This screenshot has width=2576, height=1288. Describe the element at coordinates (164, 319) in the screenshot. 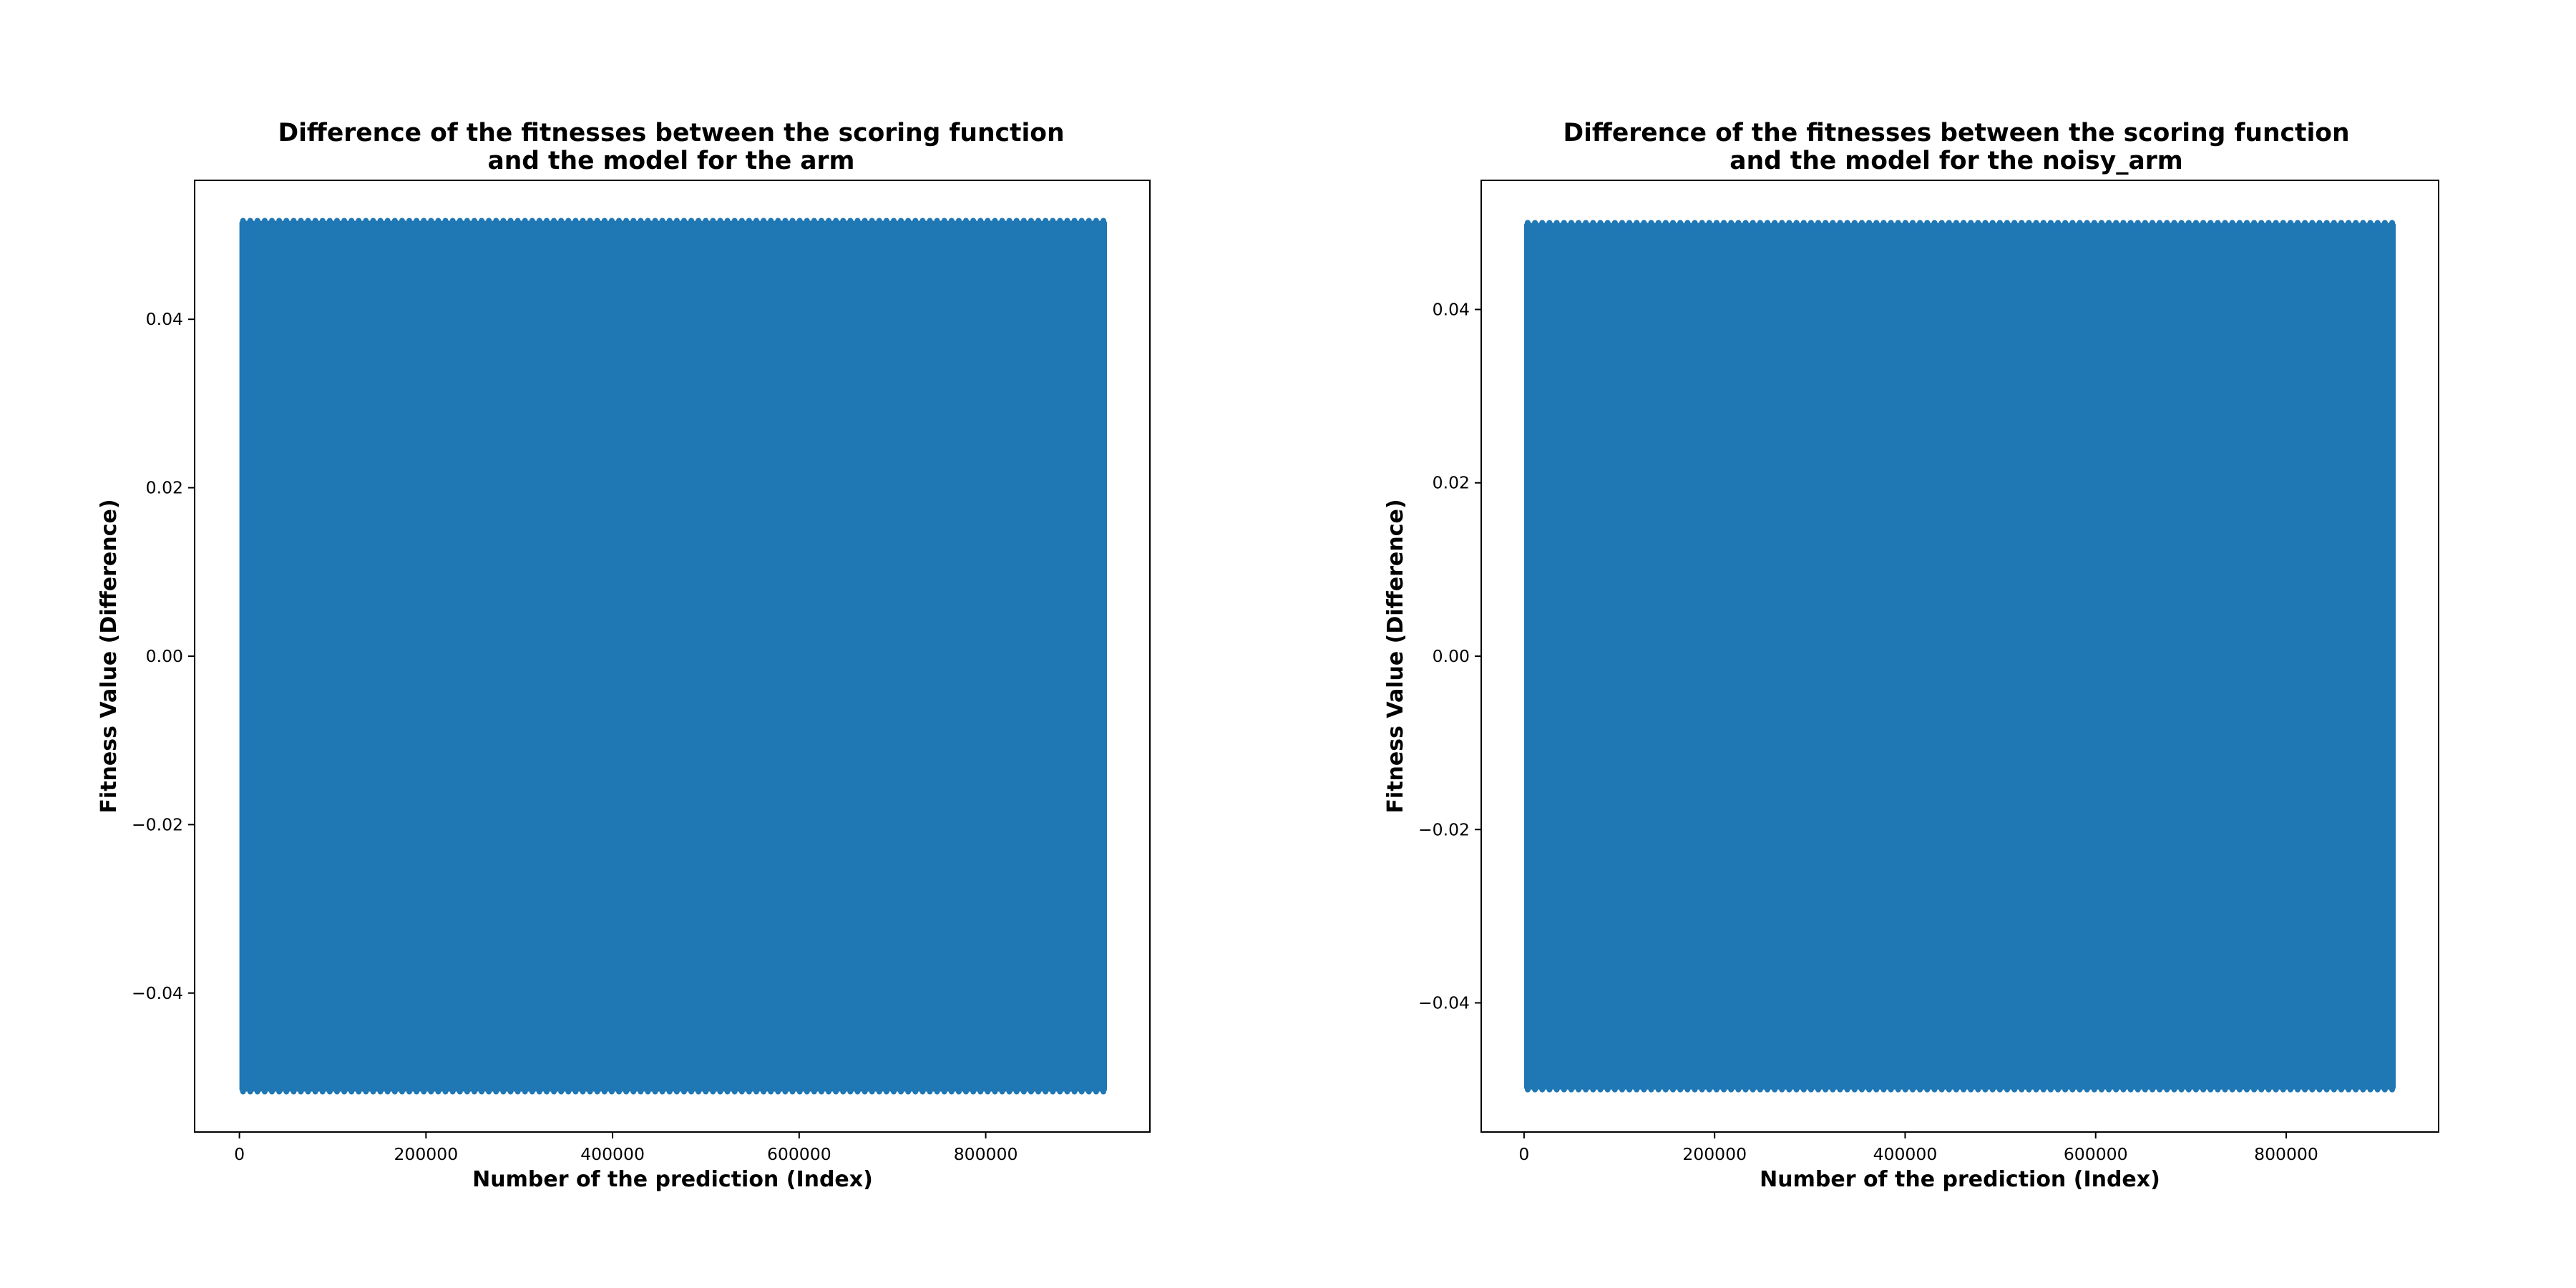

I see `y-tick-label: 0.04` at that location.